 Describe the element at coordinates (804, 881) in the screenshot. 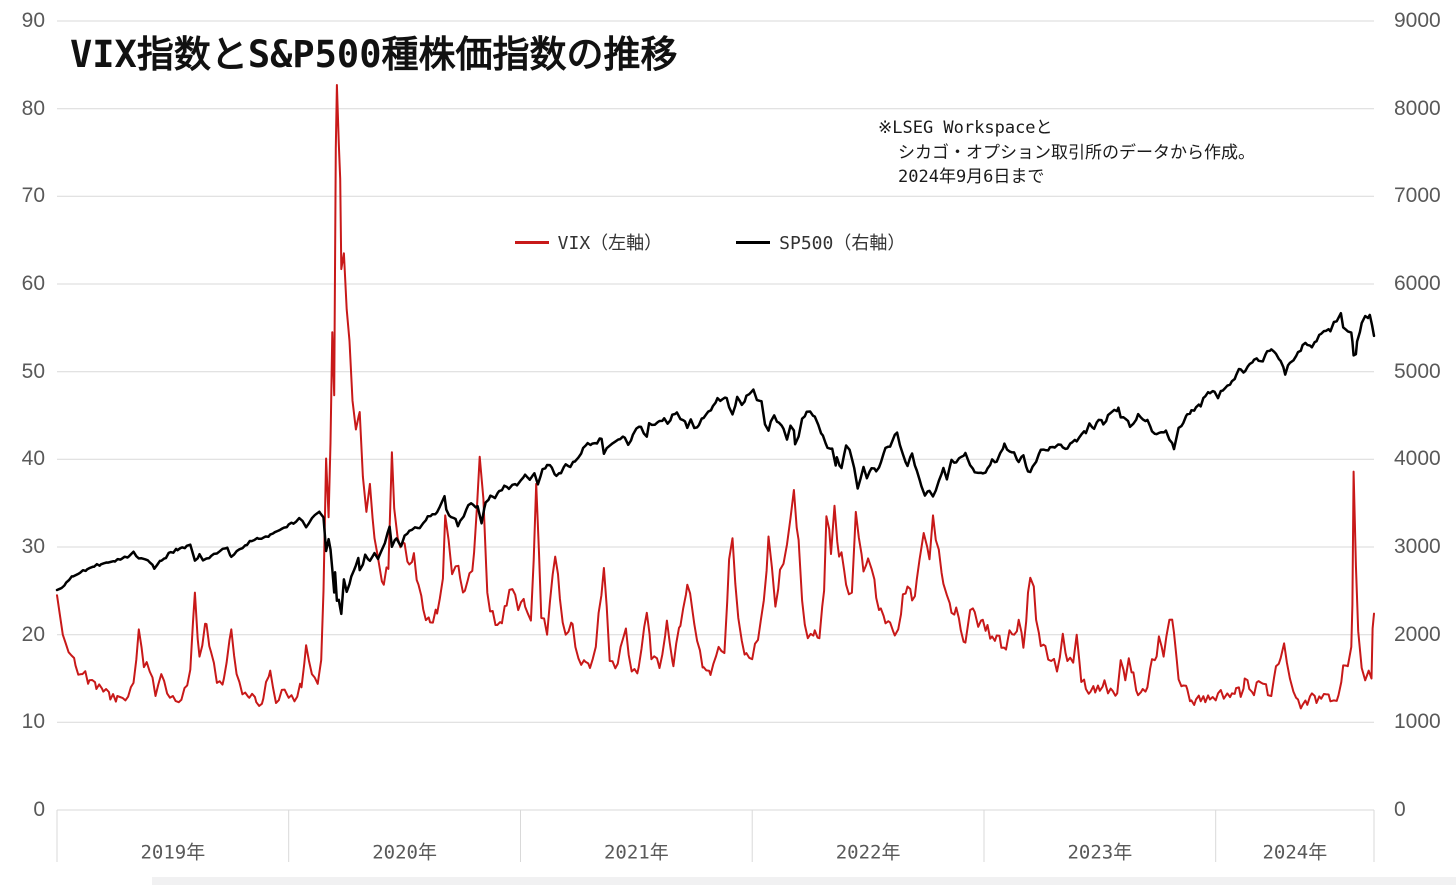

I see `bottom-edge-strip` at that location.